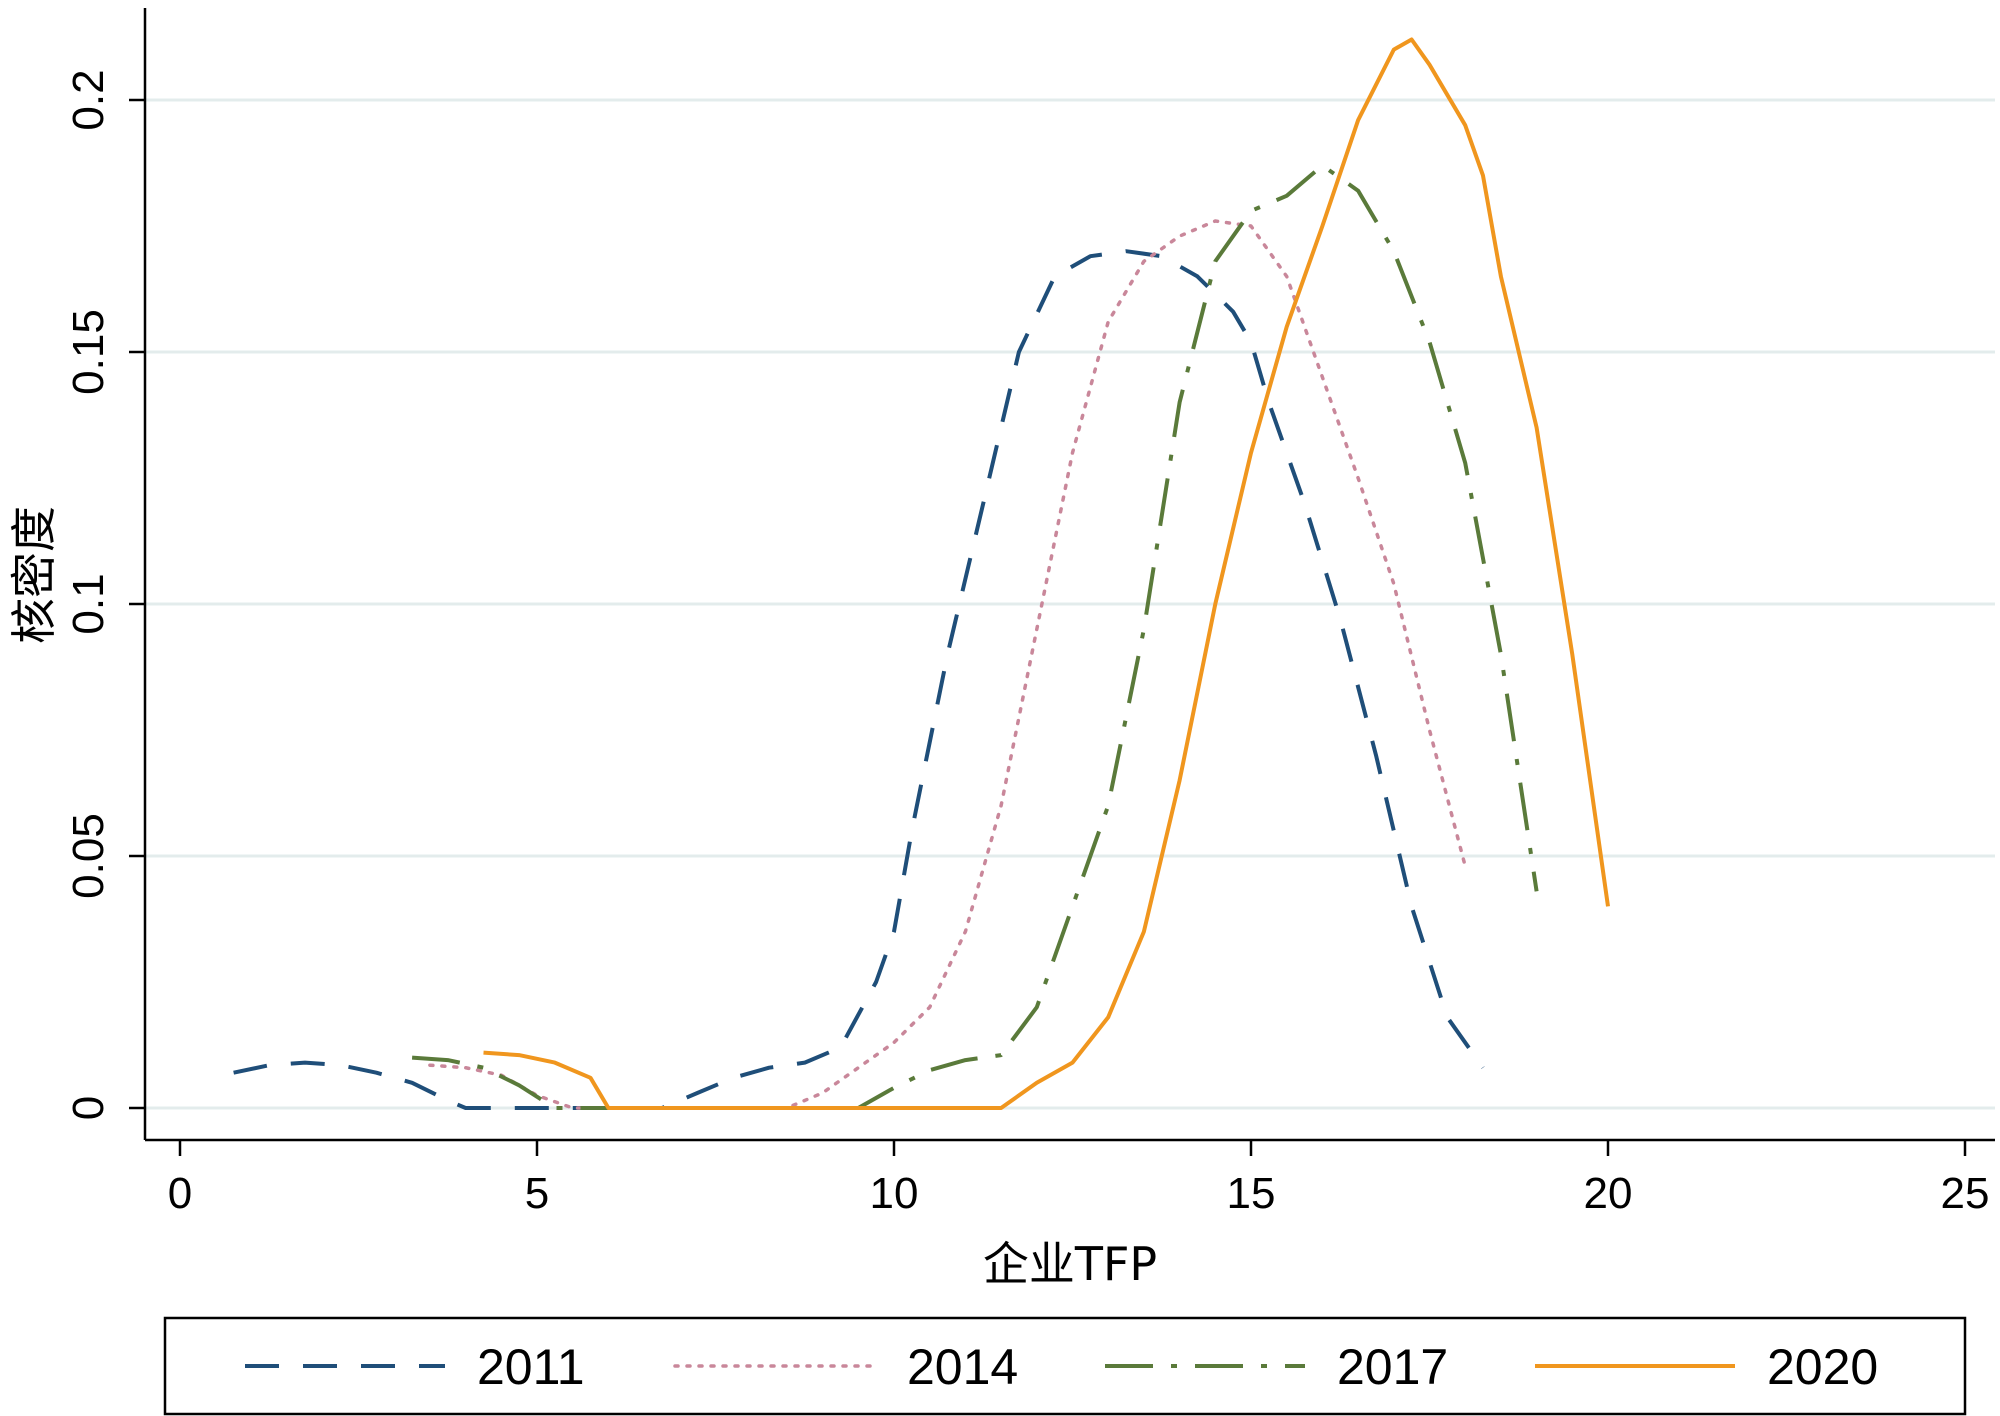 This screenshot has width=2000, height=1416. Describe the element at coordinates (180, 1193) in the screenshot. I see `x-tick-label-0: 0` at that location.